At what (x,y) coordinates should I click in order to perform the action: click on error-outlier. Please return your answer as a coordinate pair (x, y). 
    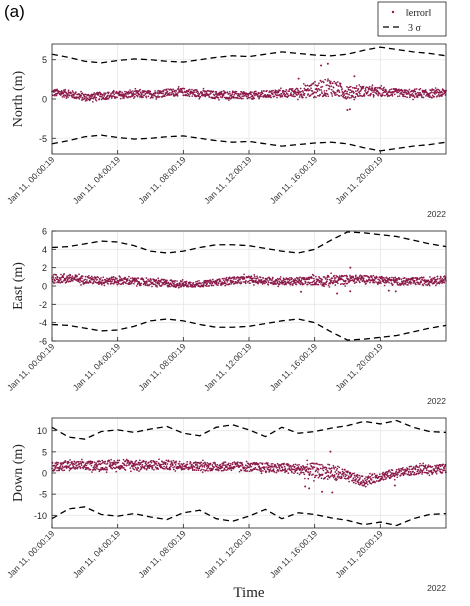
    Looking at the image, I should click on (298, 78).